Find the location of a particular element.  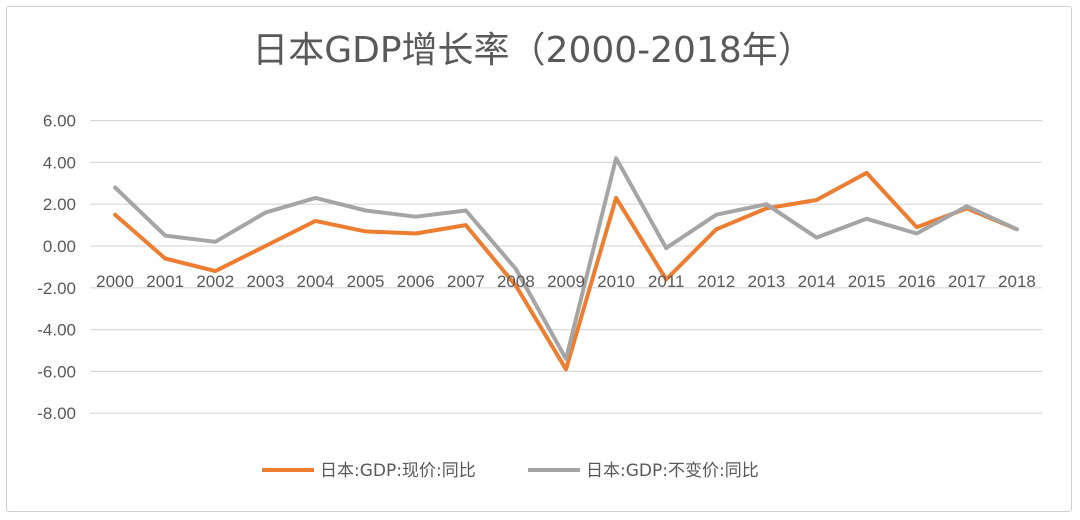

x-tick-label: 2009 is located at coordinates (566, 281).